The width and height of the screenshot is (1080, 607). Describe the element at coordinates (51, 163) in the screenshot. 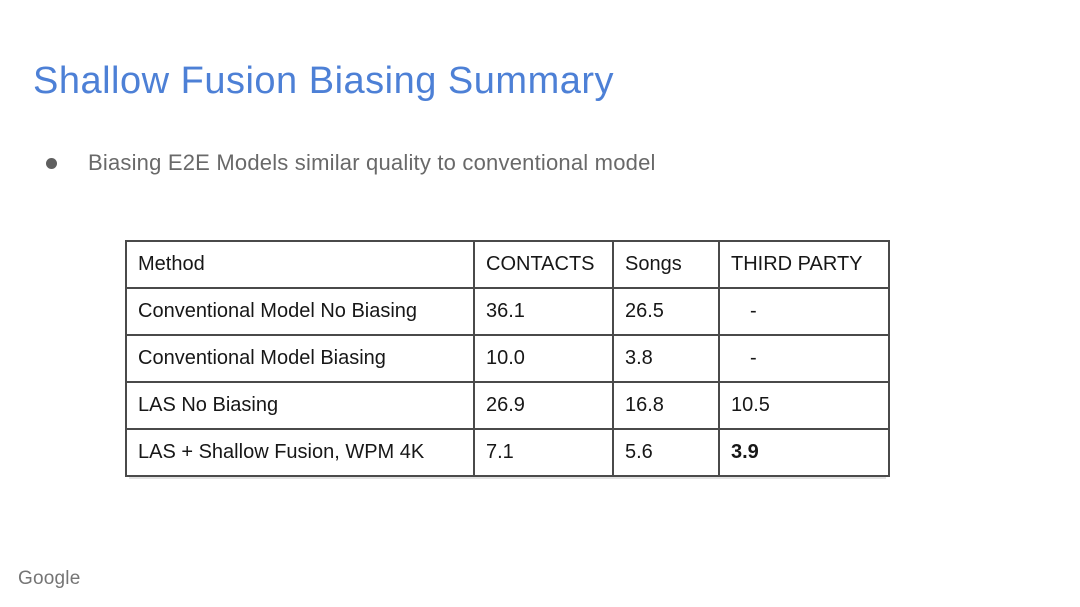

I see `bullet-dot-icon` at that location.